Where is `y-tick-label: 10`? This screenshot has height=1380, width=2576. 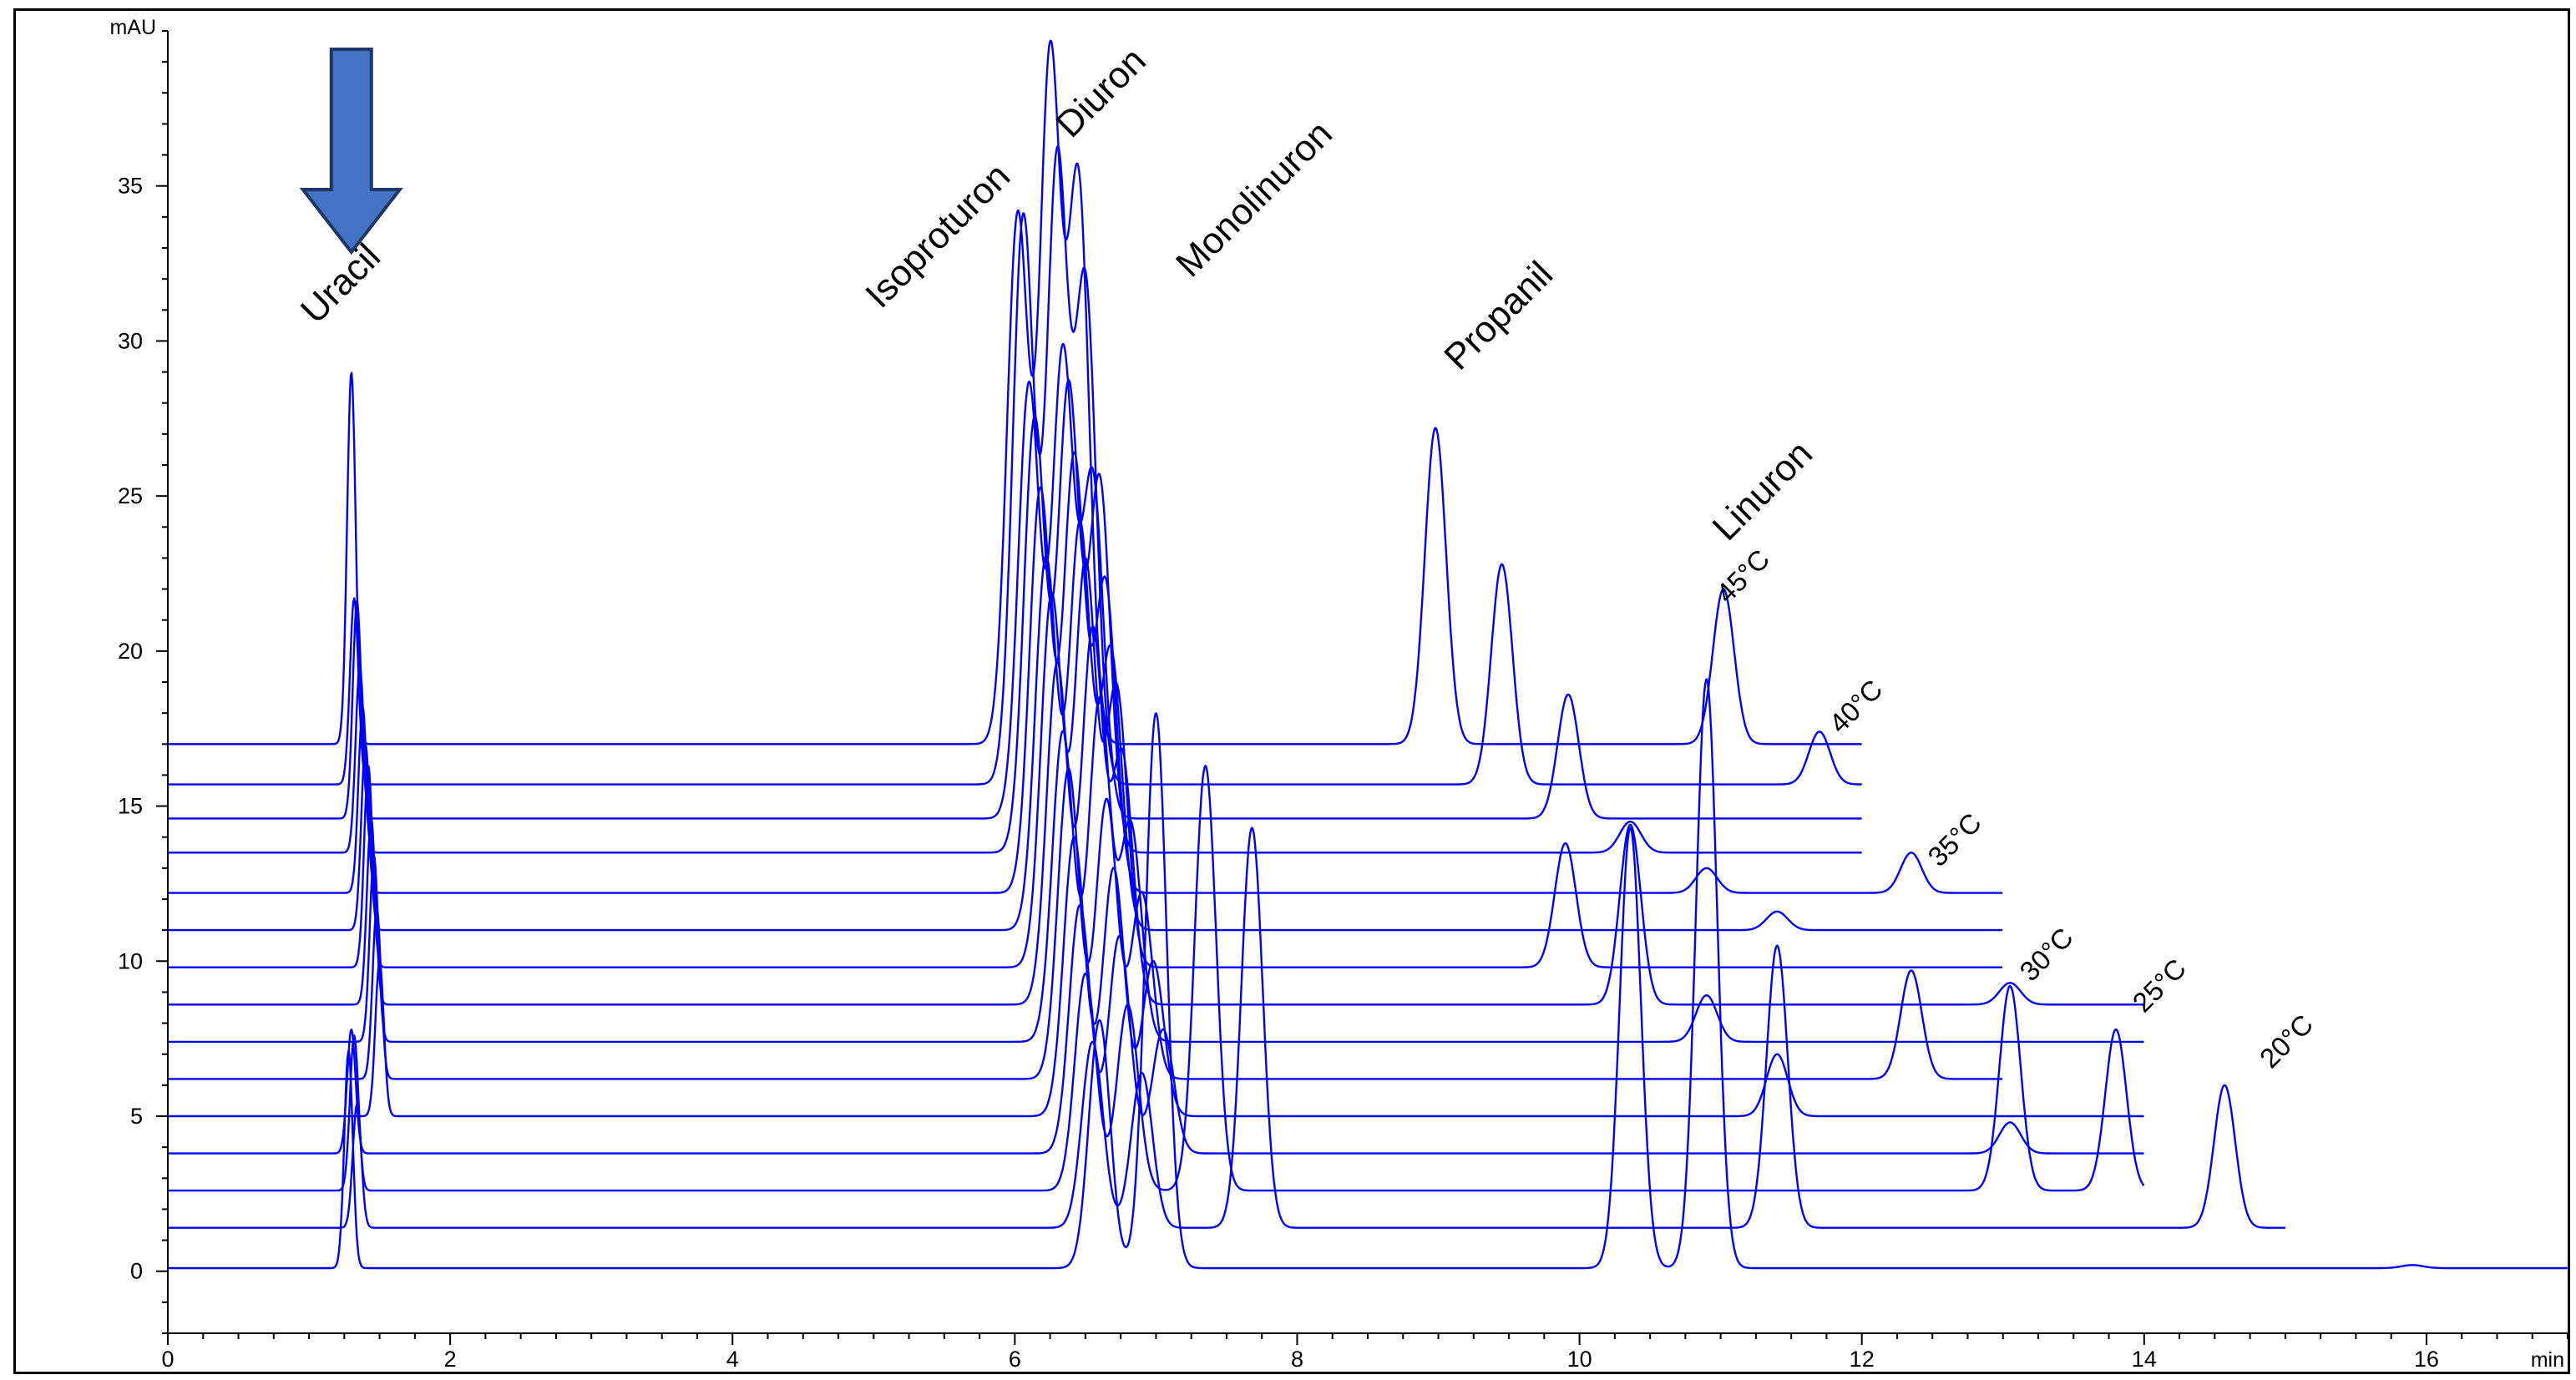 y-tick-label: 10 is located at coordinates (130, 961).